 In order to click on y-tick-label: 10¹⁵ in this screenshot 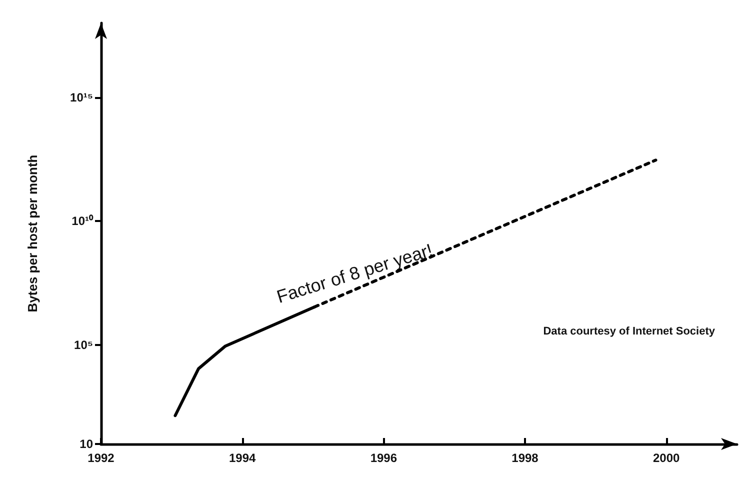, I will do `click(81, 97)`.